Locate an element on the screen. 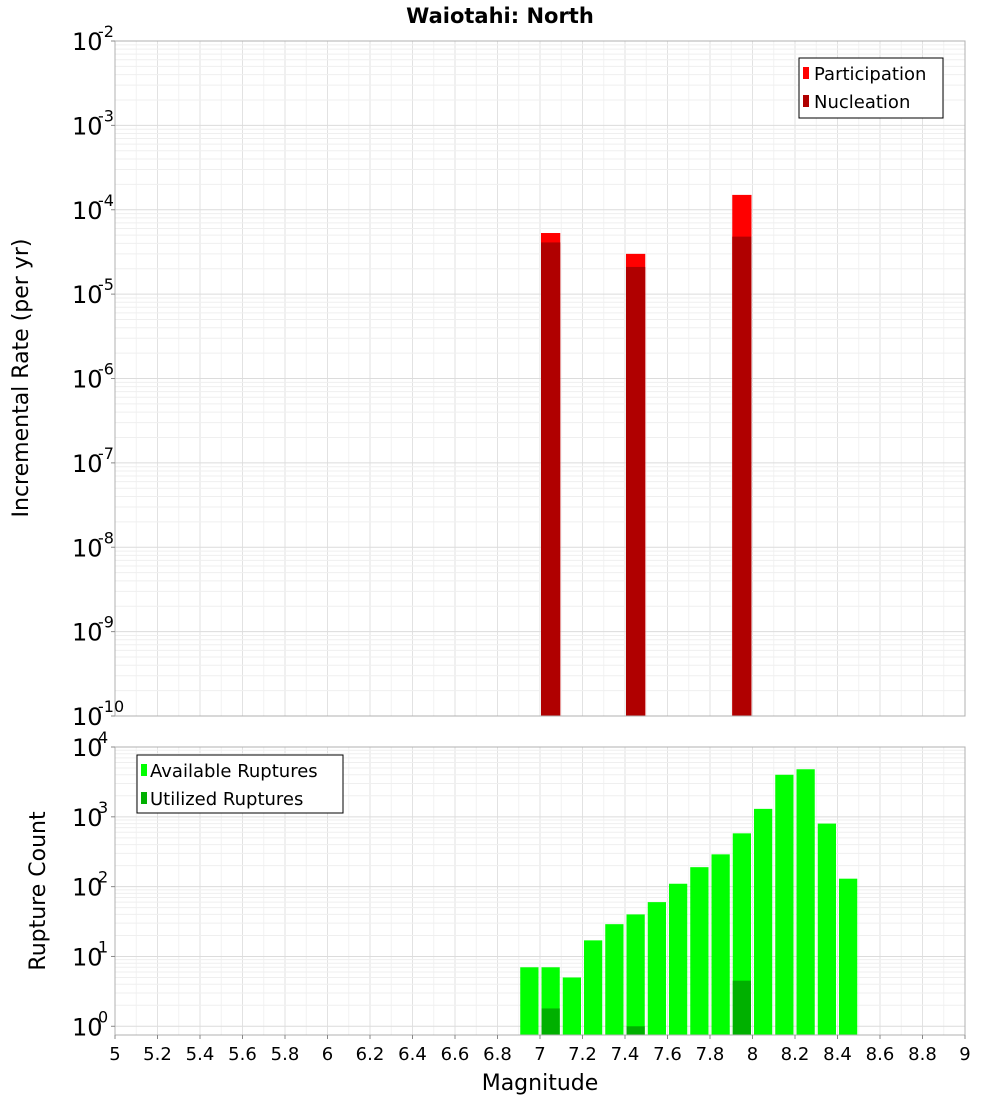  bottom-y-tick-exponent: 3 is located at coordinates (103, 807).